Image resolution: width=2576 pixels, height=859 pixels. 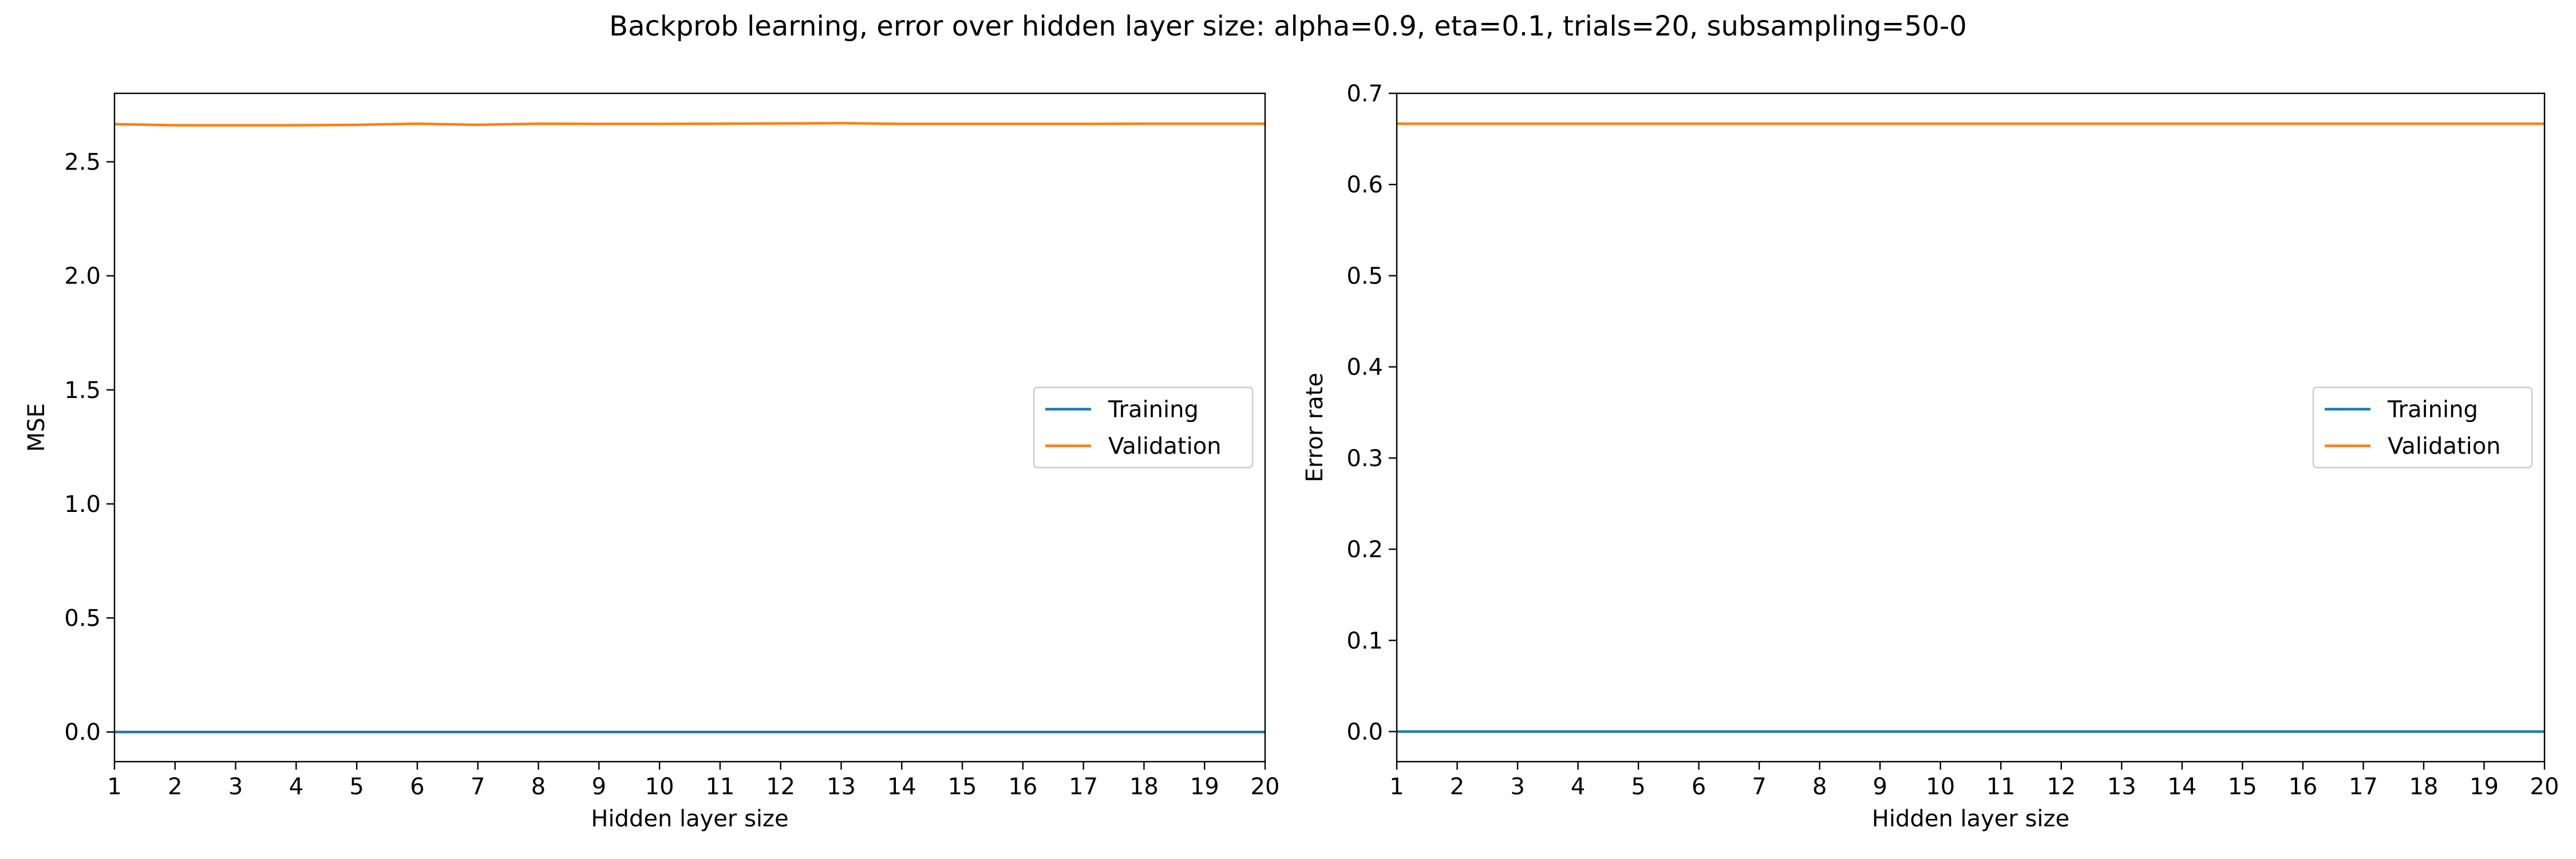 I want to click on y-tick-label: 1.0, so click(x=82, y=504).